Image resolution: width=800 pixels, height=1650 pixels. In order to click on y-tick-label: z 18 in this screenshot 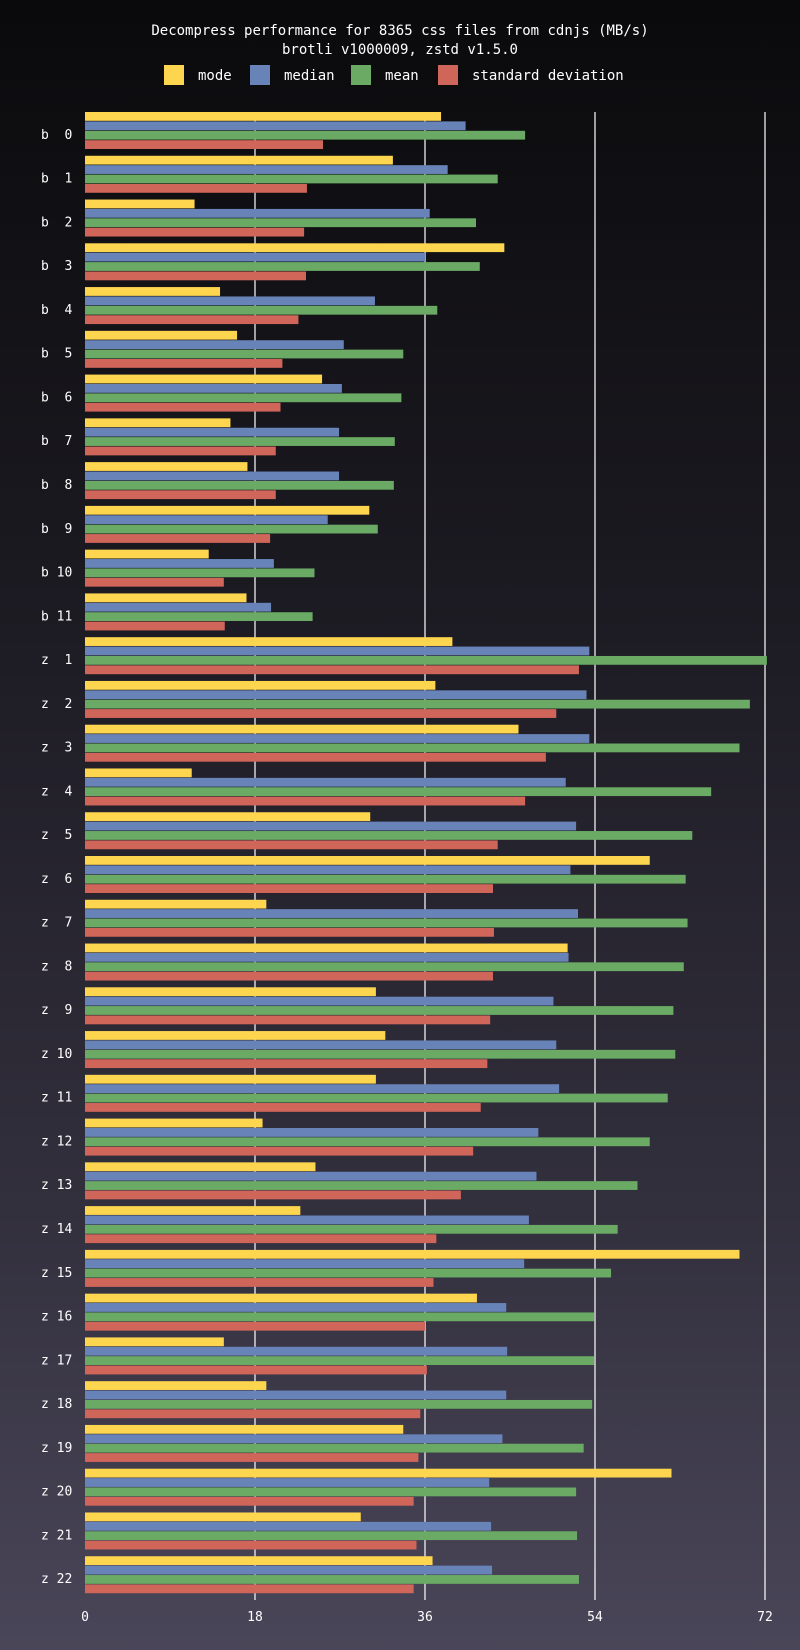, I will do `click(56, 1404)`.